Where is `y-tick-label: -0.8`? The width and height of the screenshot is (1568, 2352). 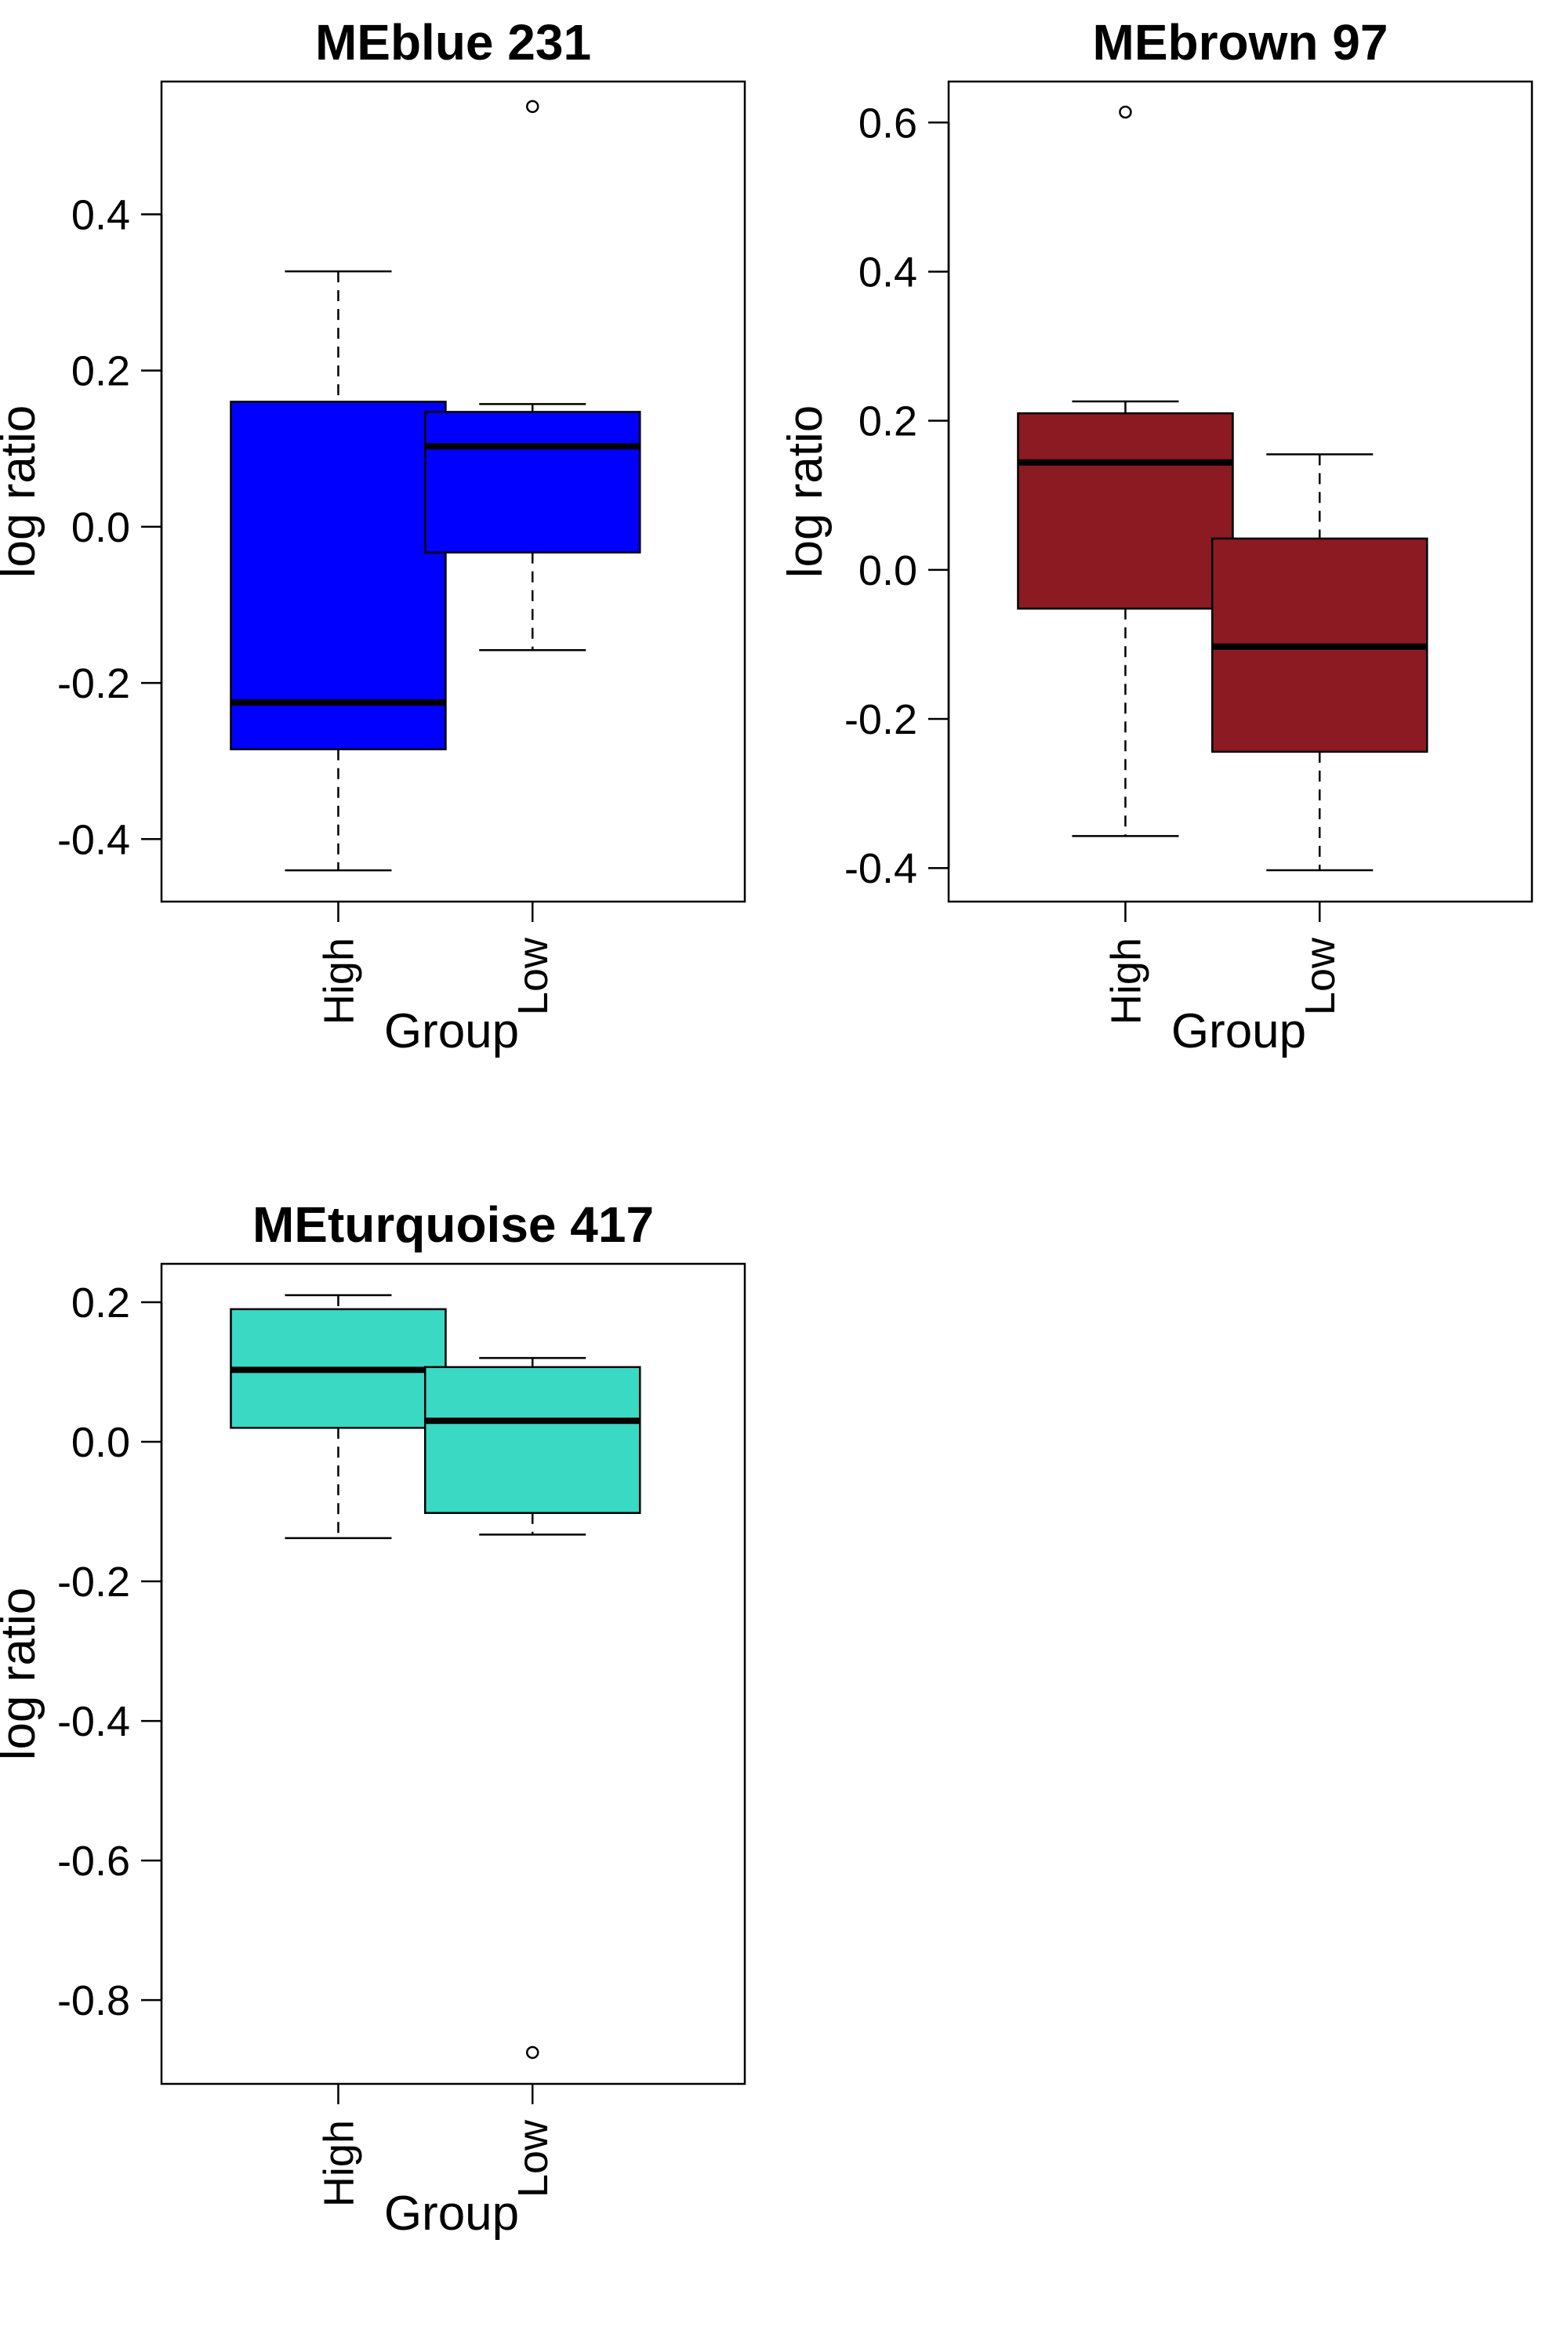
y-tick-label: -0.8 is located at coordinates (93, 2000).